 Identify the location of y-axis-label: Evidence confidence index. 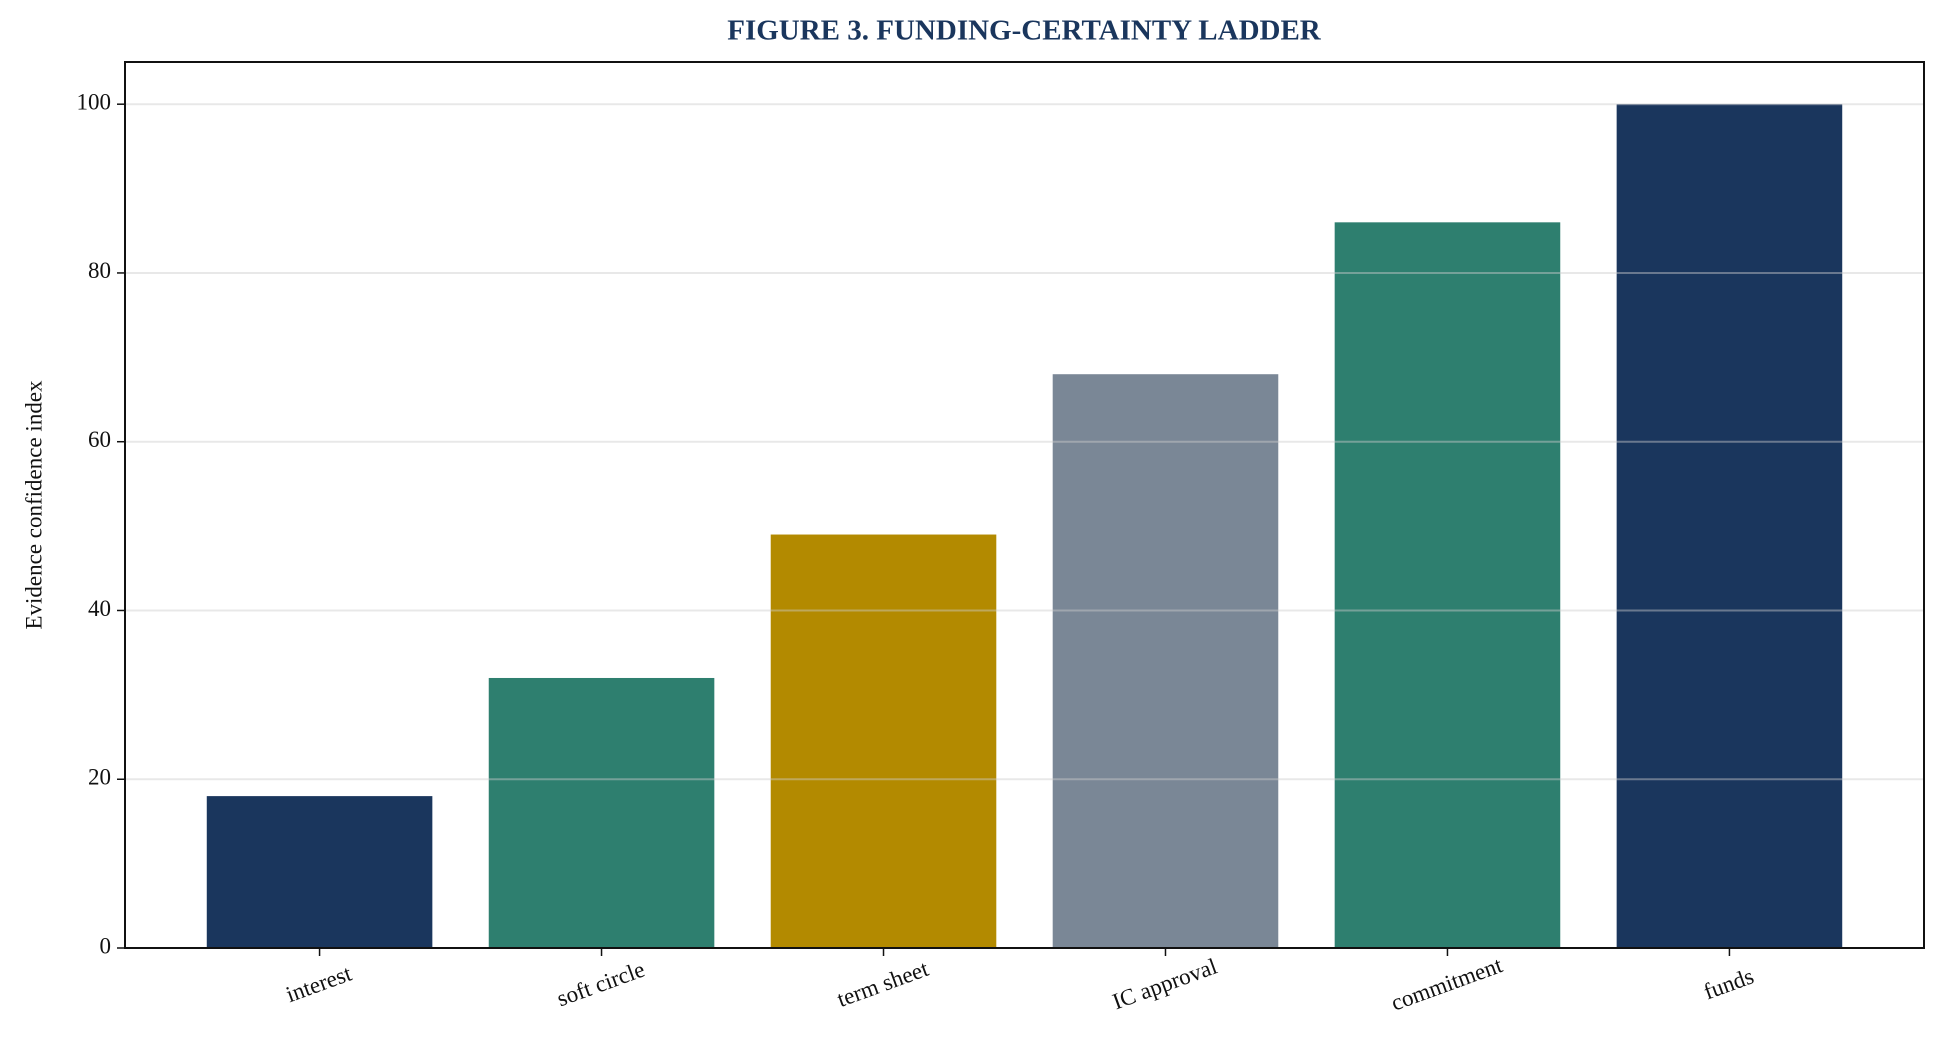
(33, 505).